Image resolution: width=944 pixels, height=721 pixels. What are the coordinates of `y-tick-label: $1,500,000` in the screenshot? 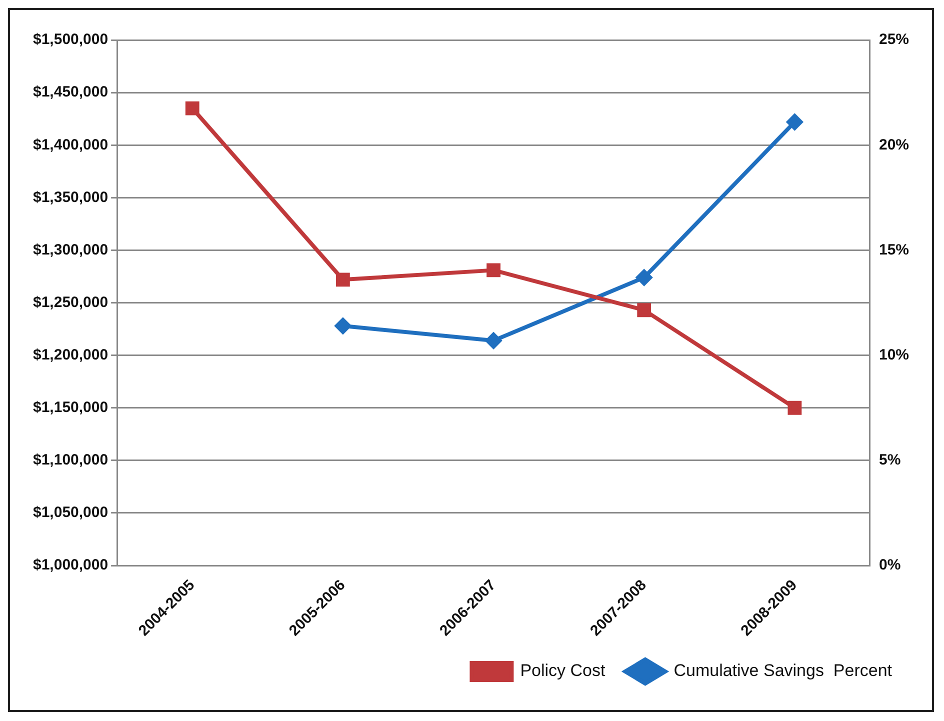 It's located at (70, 39).